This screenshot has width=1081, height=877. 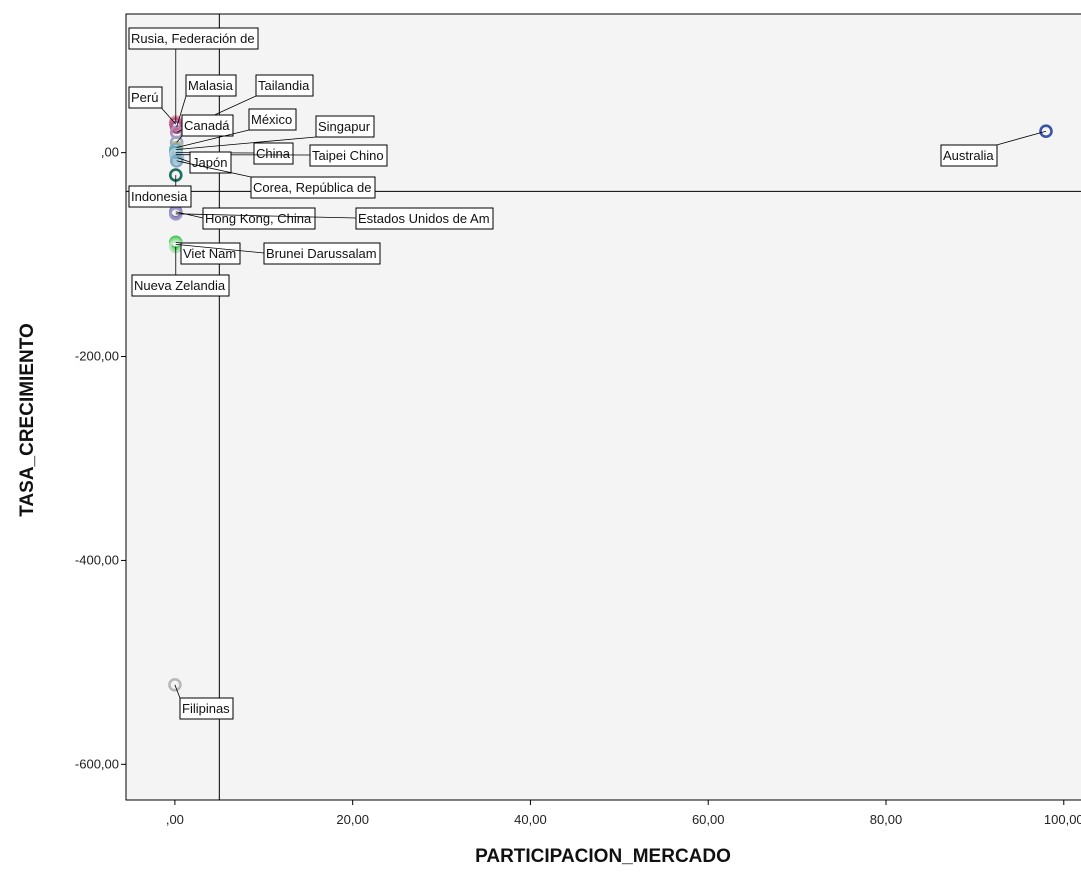 I want to click on point-label: Brunei Darussalam, so click(x=278, y=253).